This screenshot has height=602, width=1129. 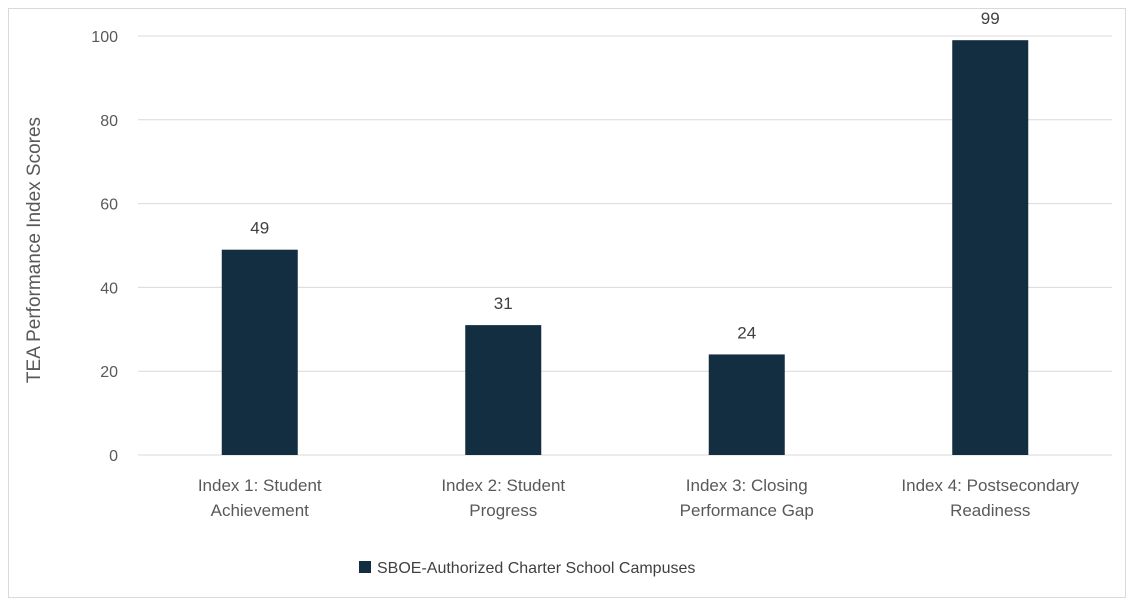 What do you see at coordinates (104, 37) in the screenshot?
I see `y-tick-label: 100` at bounding box center [104, 37].